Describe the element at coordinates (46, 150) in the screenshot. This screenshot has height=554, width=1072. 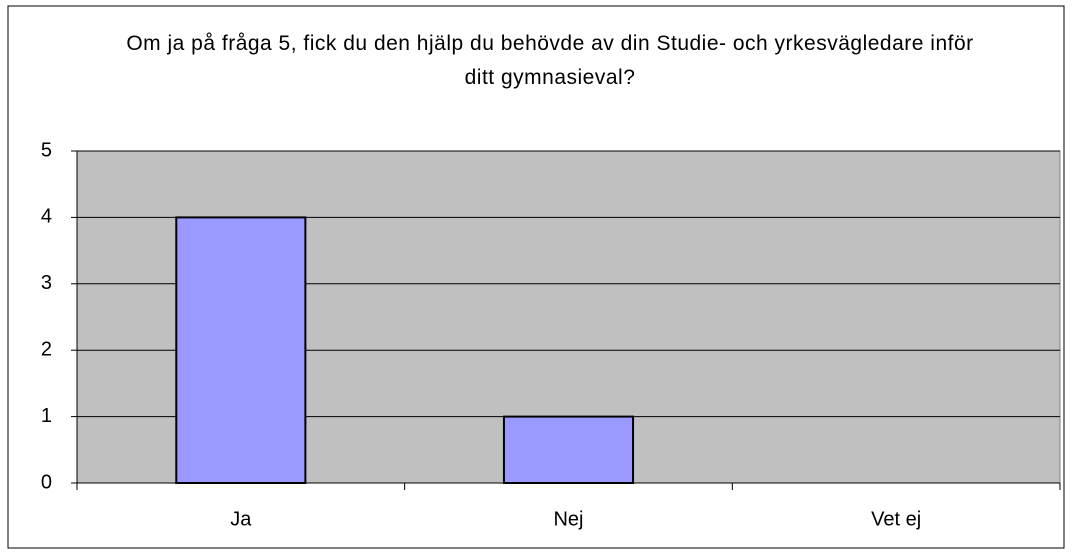
I see `y-tick-label: 5` at that location.